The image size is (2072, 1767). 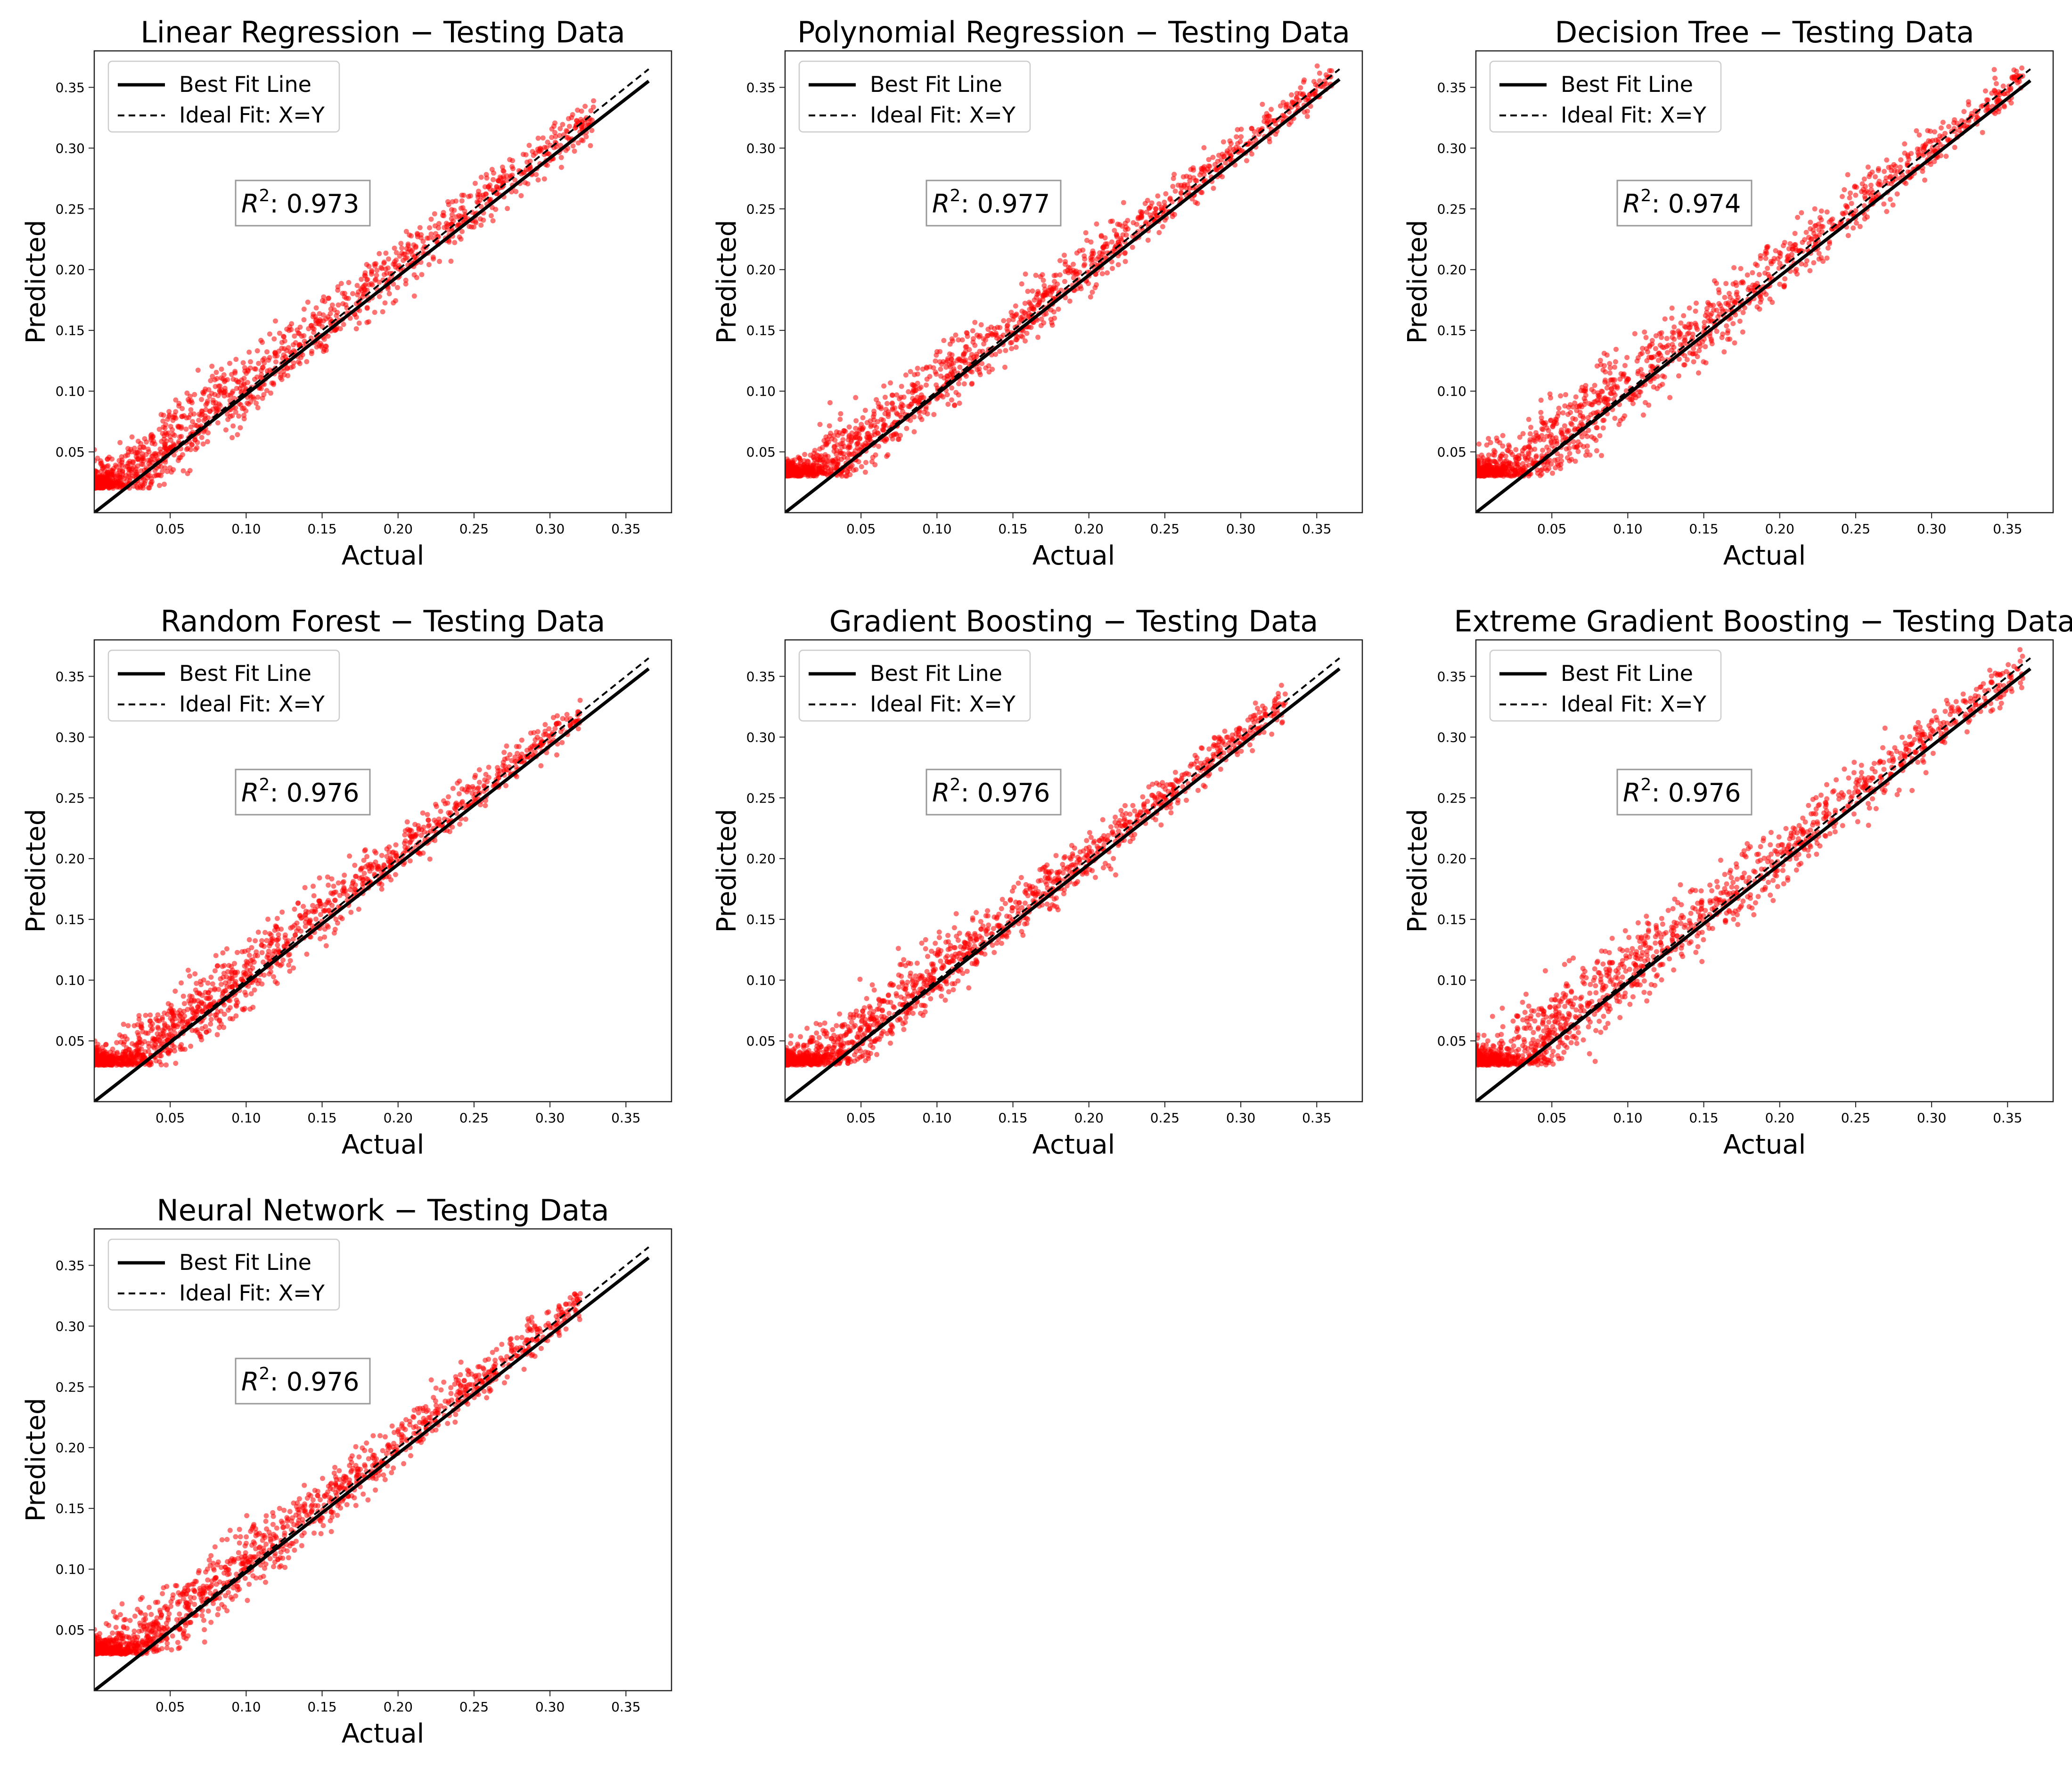 I want to click on scatter-points, so click(x=337, y=883).